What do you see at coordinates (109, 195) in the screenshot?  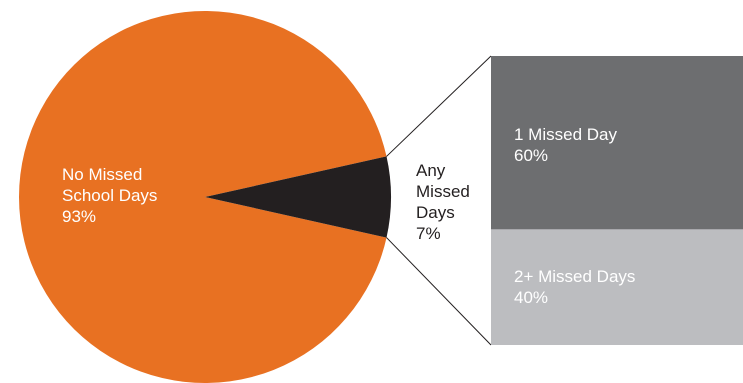 I see `pie-label-no-missed-school-days-line-2: School Days` at bounding box center [109, 195].